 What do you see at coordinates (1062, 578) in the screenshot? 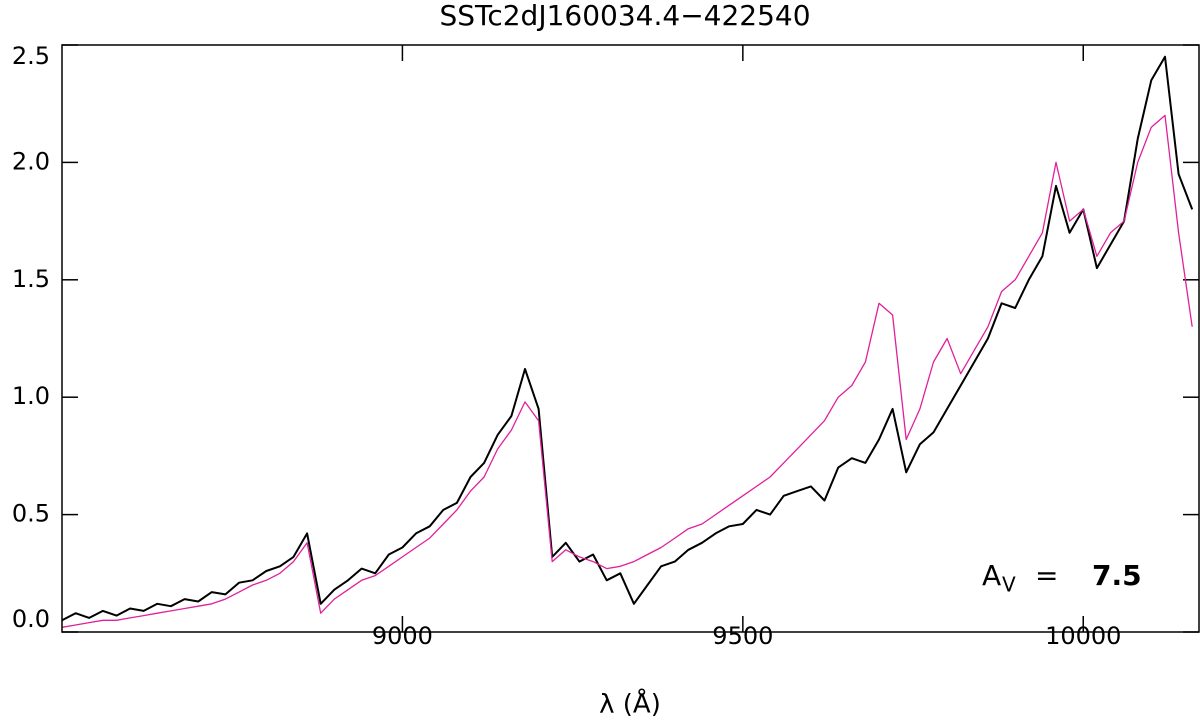
I see `annotation: A V = 7.5` at bounding box center [1062, 578].